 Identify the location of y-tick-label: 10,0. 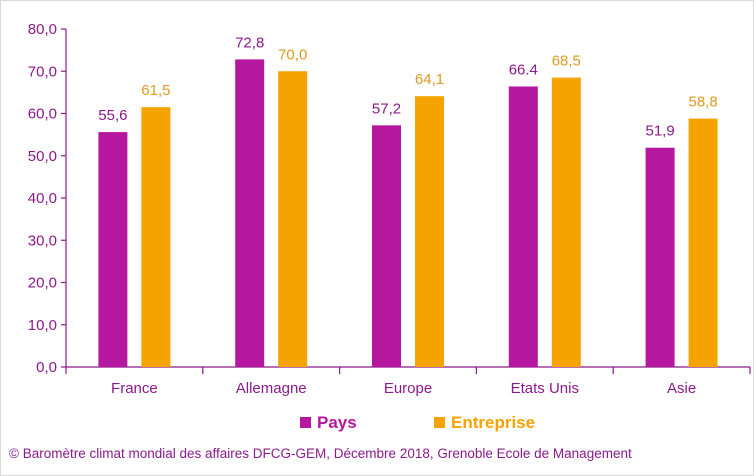
(42, 325).